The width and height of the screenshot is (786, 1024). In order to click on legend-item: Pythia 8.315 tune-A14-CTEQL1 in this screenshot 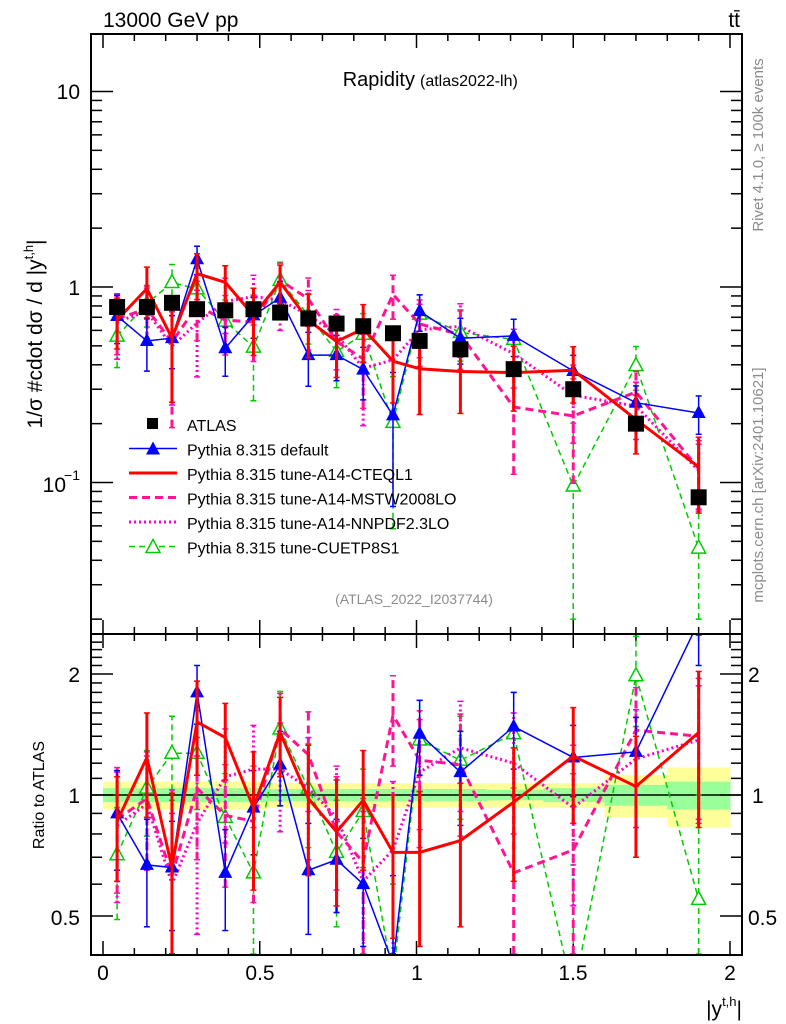, I will do `click(271, 475)`.